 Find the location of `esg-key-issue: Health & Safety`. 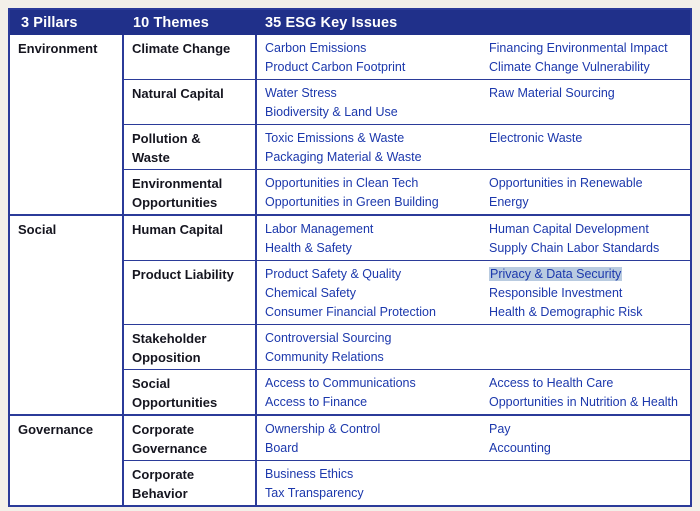

esg-key-issue: Health & Safety is located at coordinates (372, 248).